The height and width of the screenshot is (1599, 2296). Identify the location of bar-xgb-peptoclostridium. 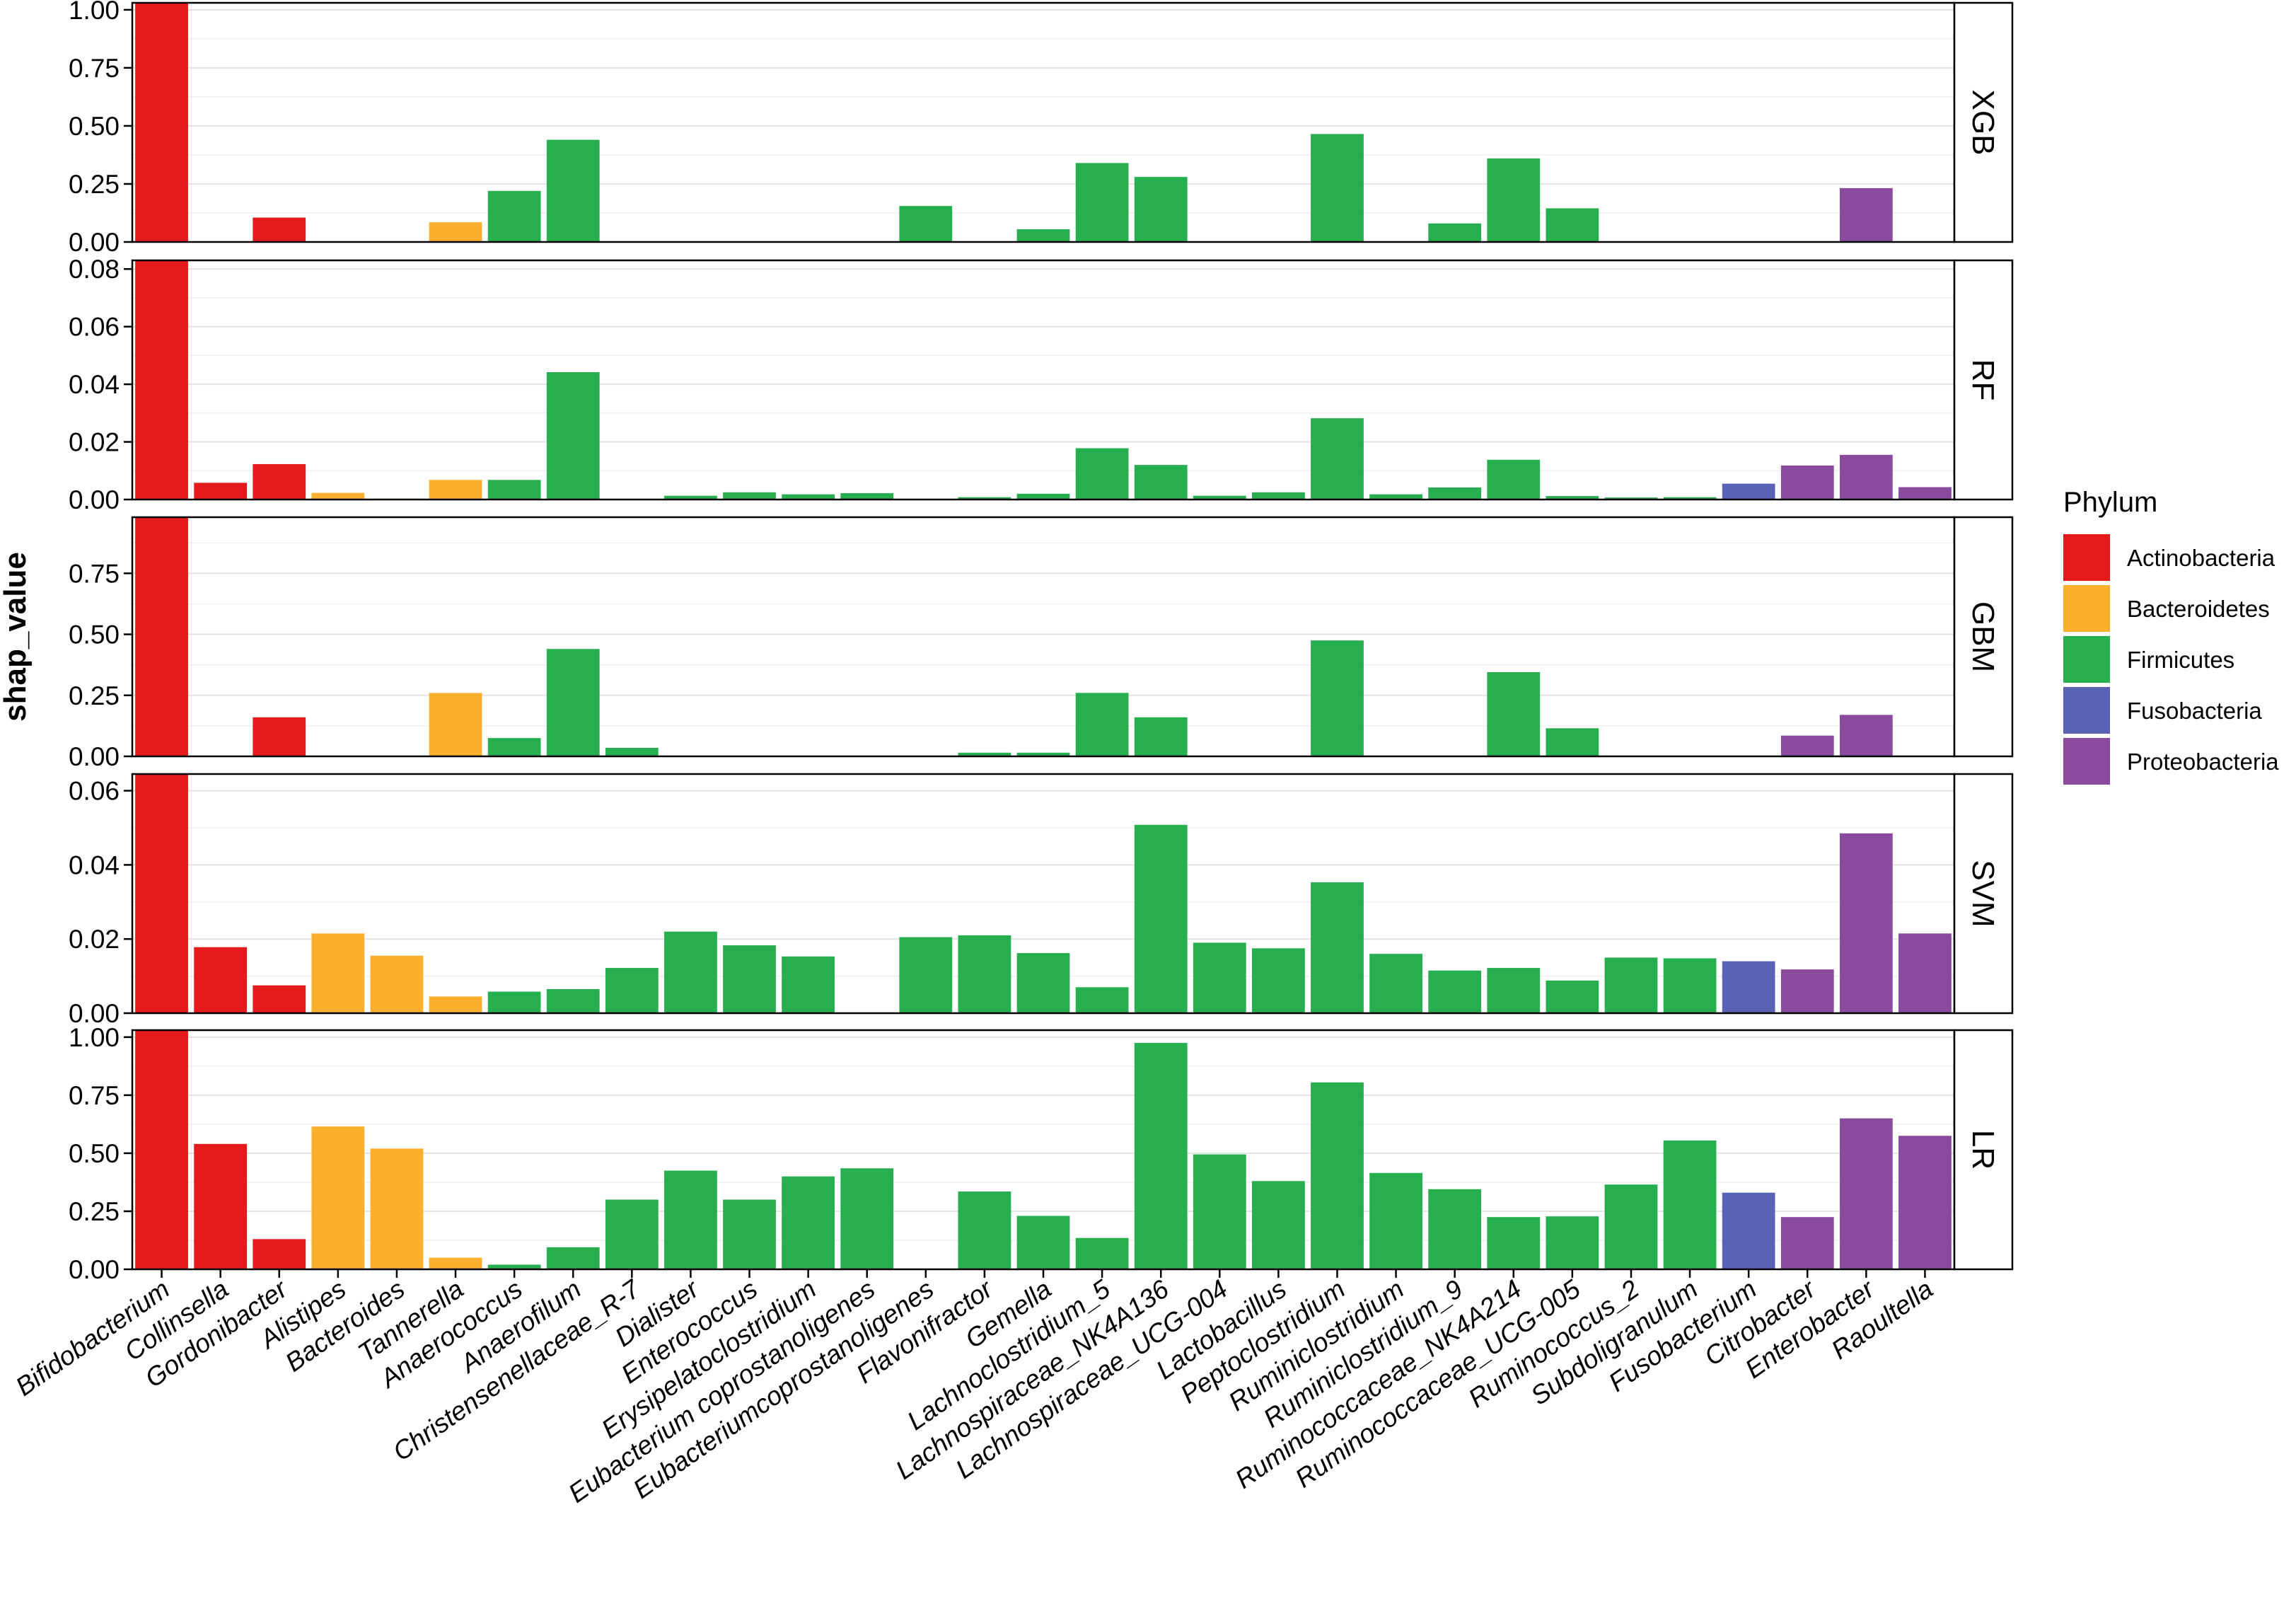
(1337, 188).